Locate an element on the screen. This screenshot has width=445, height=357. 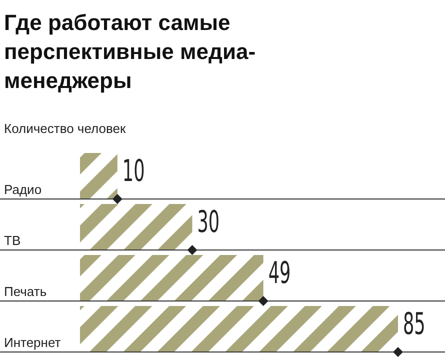
data-label: 85 is located at coordinates (414, 324).